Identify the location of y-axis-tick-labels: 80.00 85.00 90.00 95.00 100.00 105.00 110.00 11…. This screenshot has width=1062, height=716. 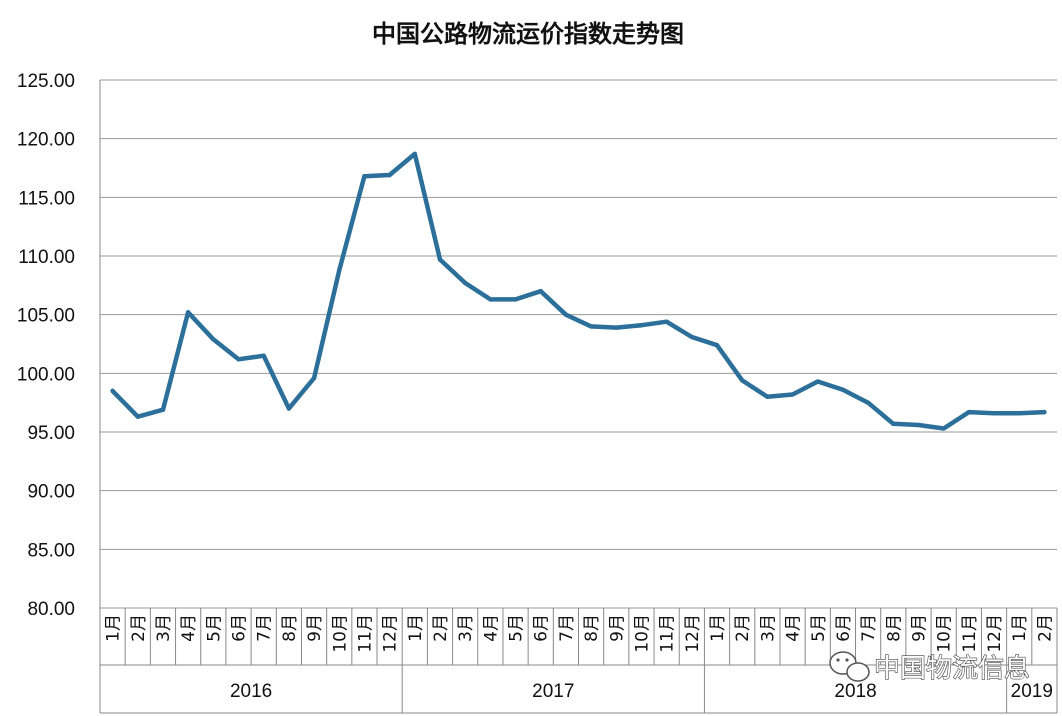
(46, 345).